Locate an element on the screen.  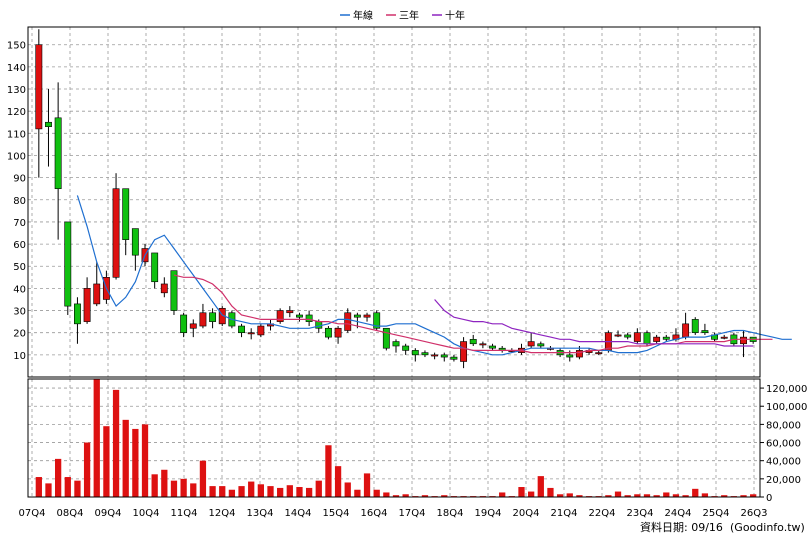
x-tick-label: 18Q4 is located at coordinates (450, 513).